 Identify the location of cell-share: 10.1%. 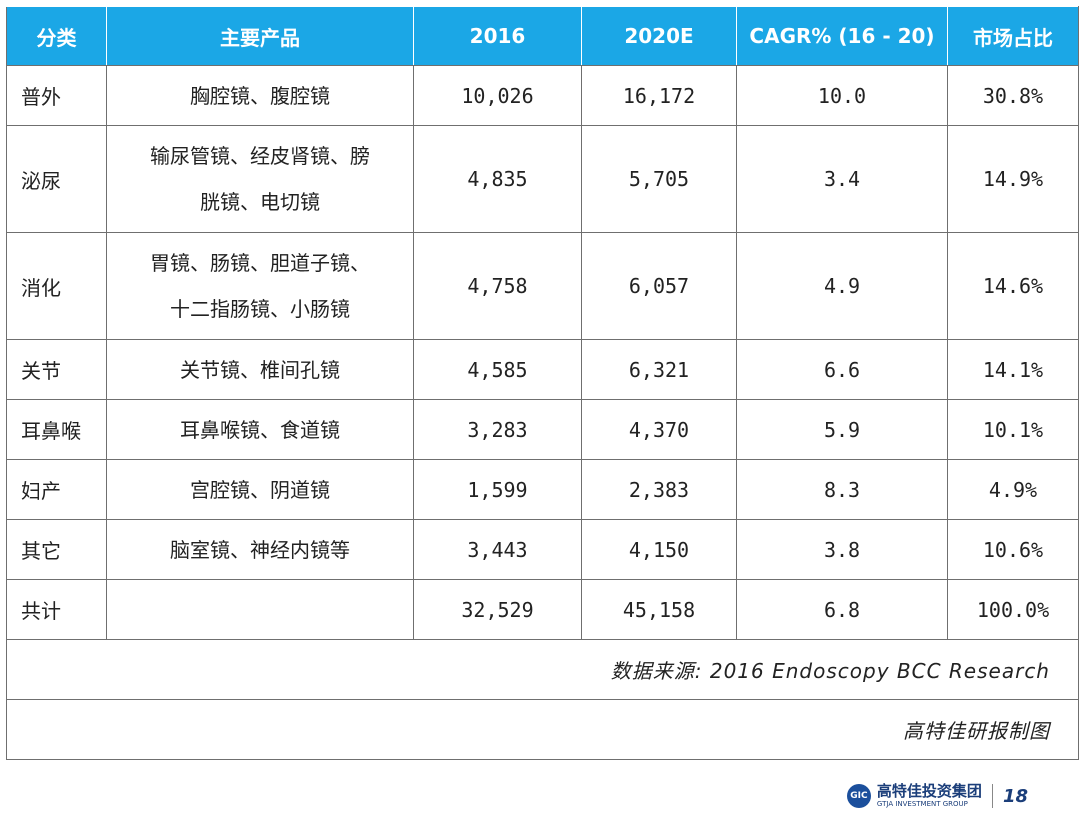
(1013, 429).